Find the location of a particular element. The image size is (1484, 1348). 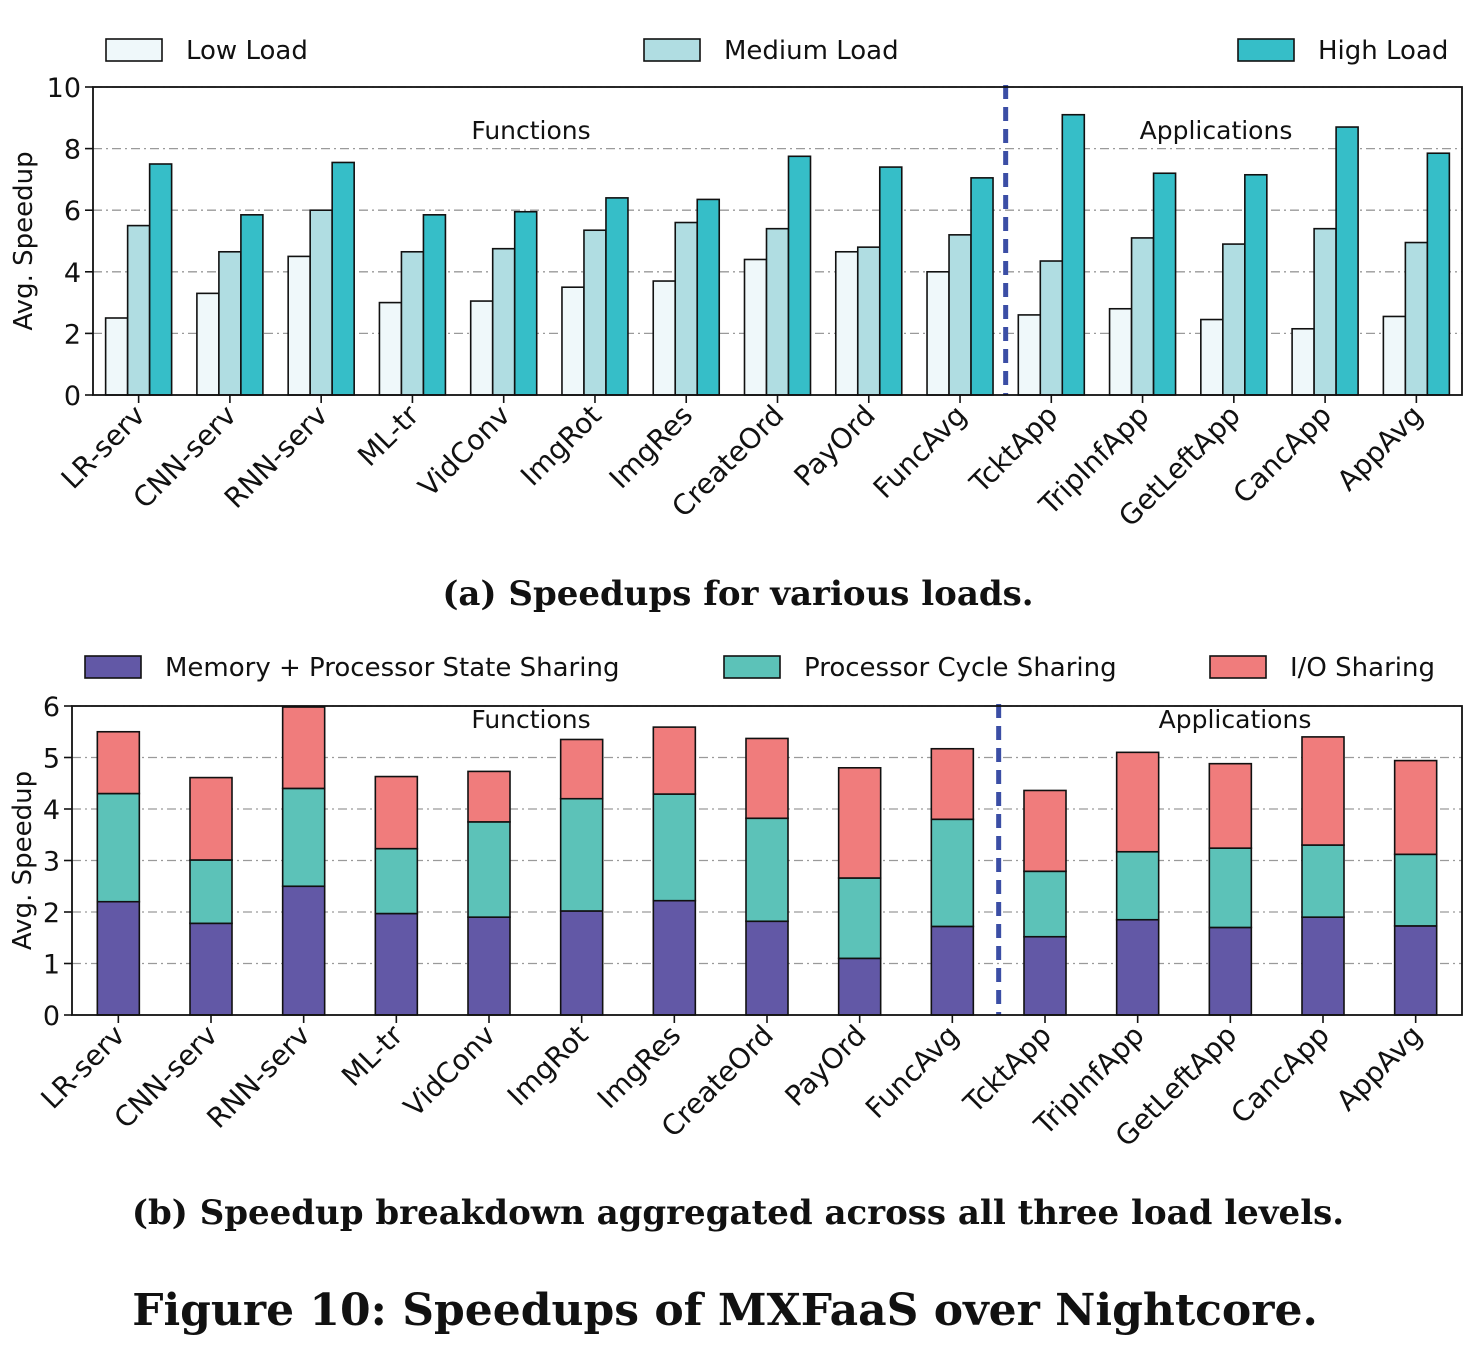

bar-cnn-serv-high-load is located at coordinates (252, 305).